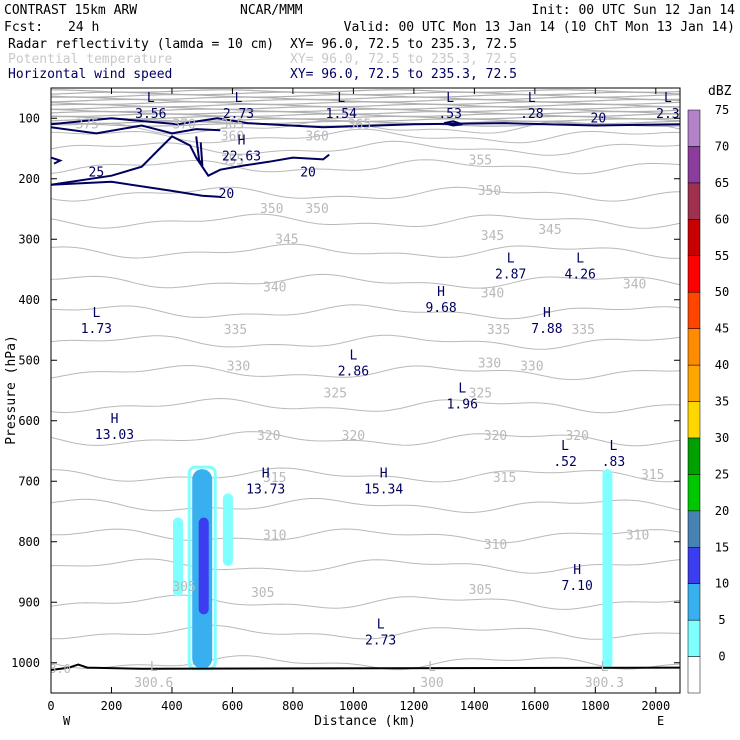 The image size is (740, 740). I want to click on wind-contour-label: 25, so click(97, 173).